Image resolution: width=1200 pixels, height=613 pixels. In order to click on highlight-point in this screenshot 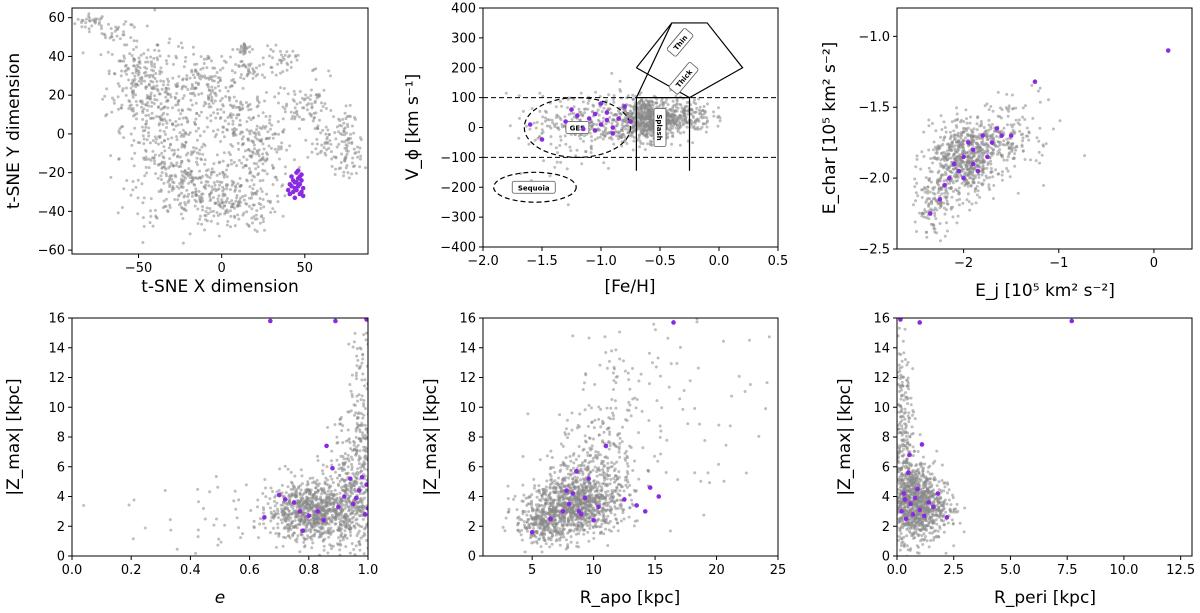, I will do `click(301, 180)`.